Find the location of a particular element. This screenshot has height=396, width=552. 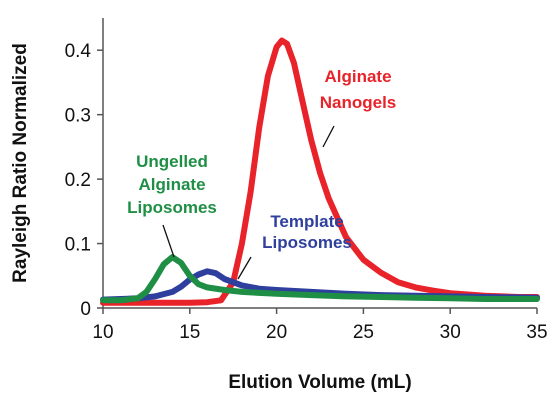

annotation-ungelled: Ungelled Alginate Liposomes is located at coordinates (172, 205).